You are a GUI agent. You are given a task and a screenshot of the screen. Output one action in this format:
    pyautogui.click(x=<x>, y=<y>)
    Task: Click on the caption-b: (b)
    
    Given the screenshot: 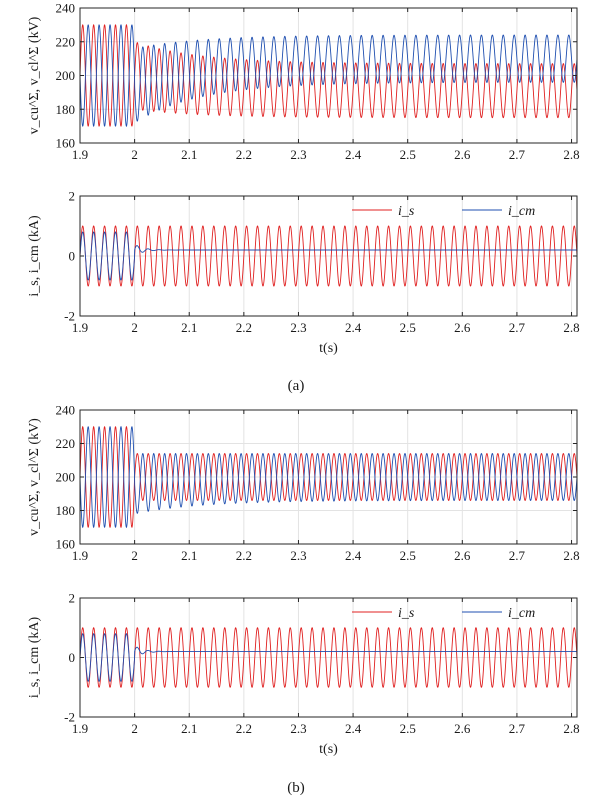 What is the action you would take?
    pyautogui.click(x=296, y=788)
    